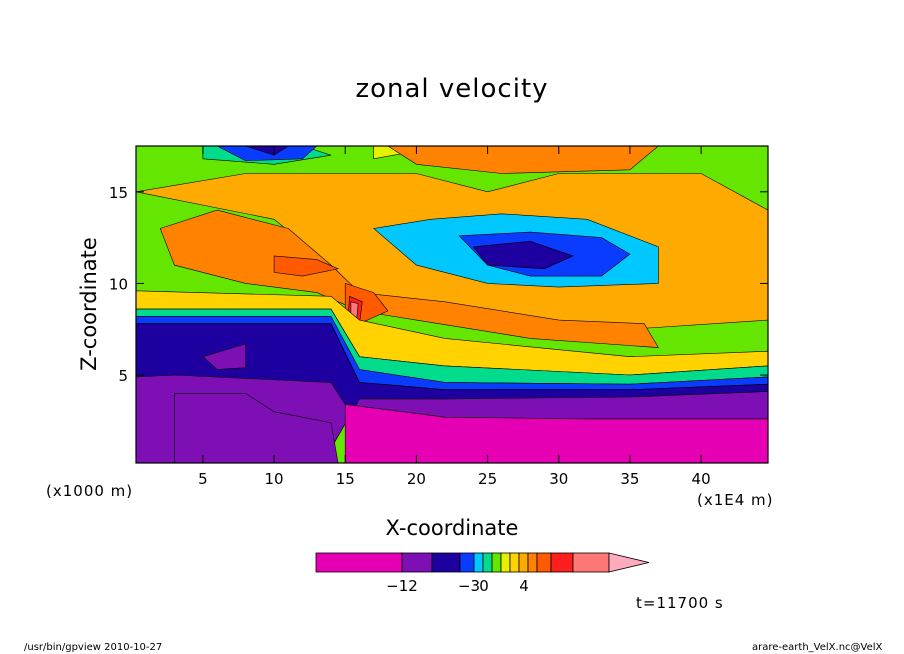  I want to click on colorbar-arrow, so click(629, 562).